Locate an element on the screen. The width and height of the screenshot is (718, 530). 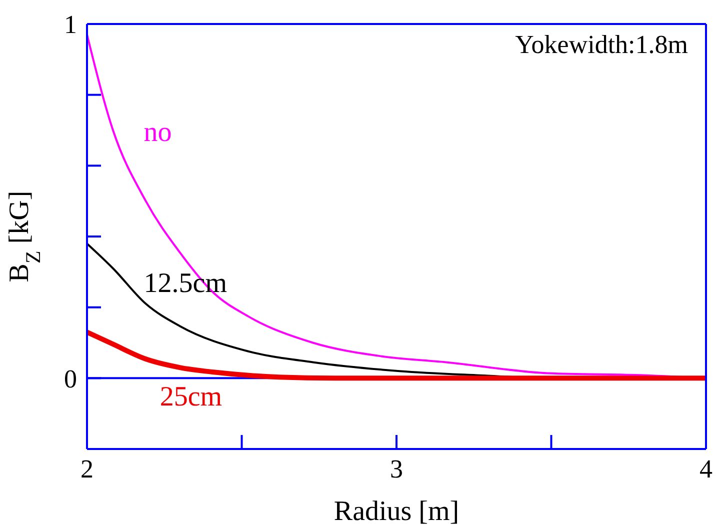
x-tick-label: 4 is located at coordinates (706, 469).